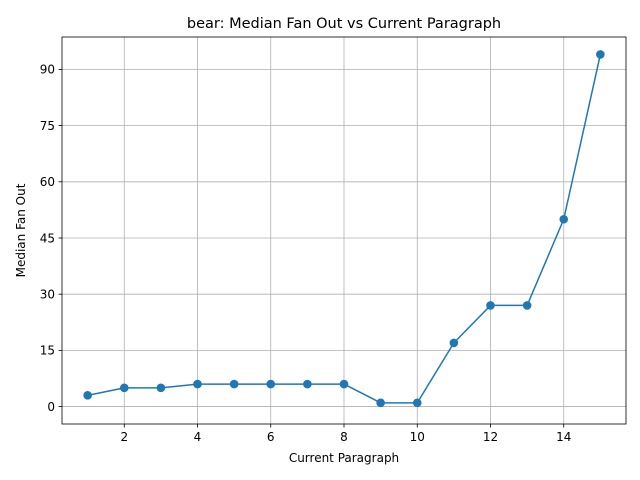 The image size is (640, 480). I want to click on x-tick-label: 4, so click(198, 437).